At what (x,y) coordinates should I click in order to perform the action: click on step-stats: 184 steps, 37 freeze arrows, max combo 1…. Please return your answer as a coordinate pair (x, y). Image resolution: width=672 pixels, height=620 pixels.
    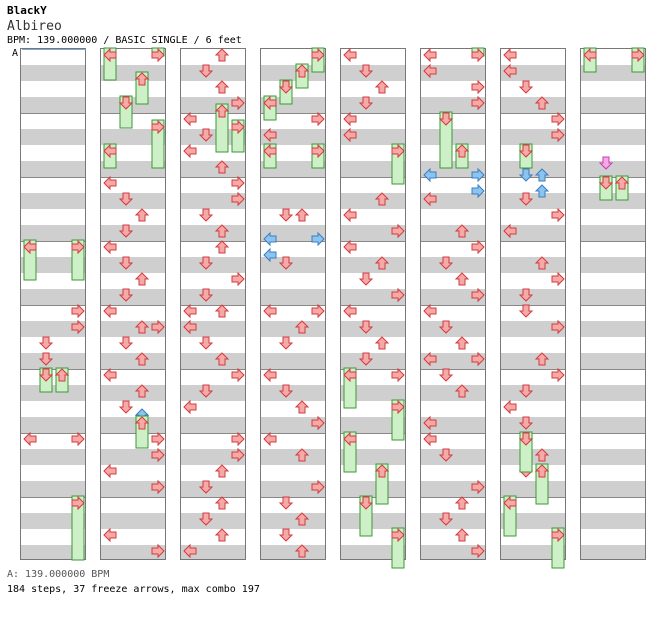
    Looking at the image, I should click on (133, 589).